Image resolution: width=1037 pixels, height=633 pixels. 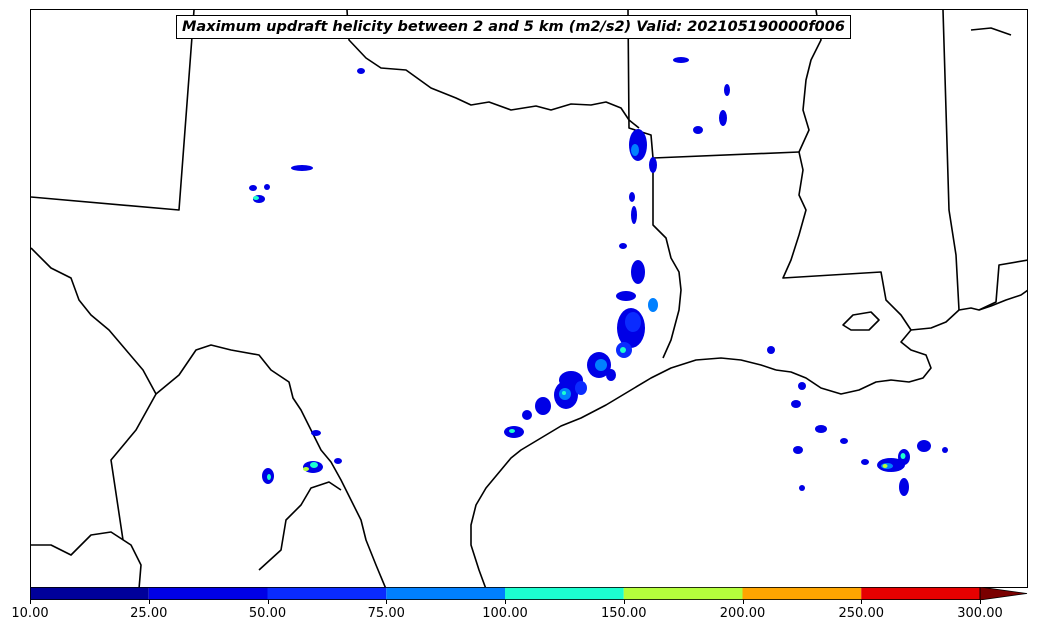 I want to click on colorbar-tick-label: 75.00, so click(x=386, y=613).